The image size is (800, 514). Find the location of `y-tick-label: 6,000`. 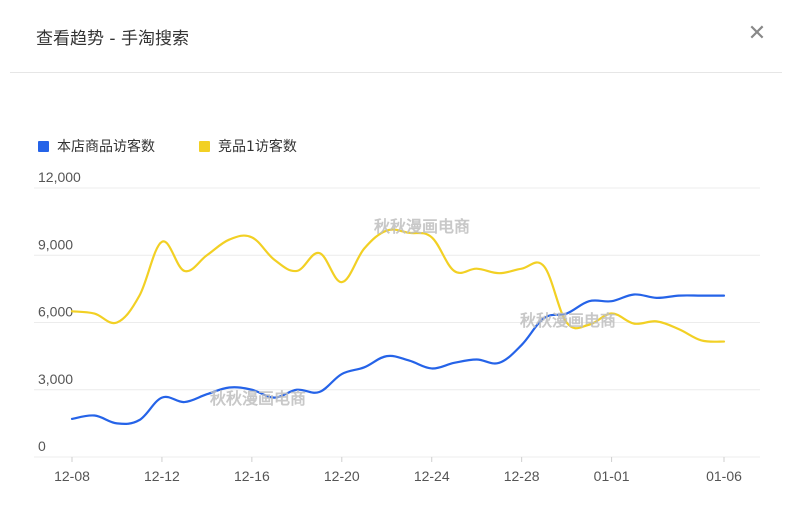

y-tick-label: 6,000 is located at coordinates (55, 312).